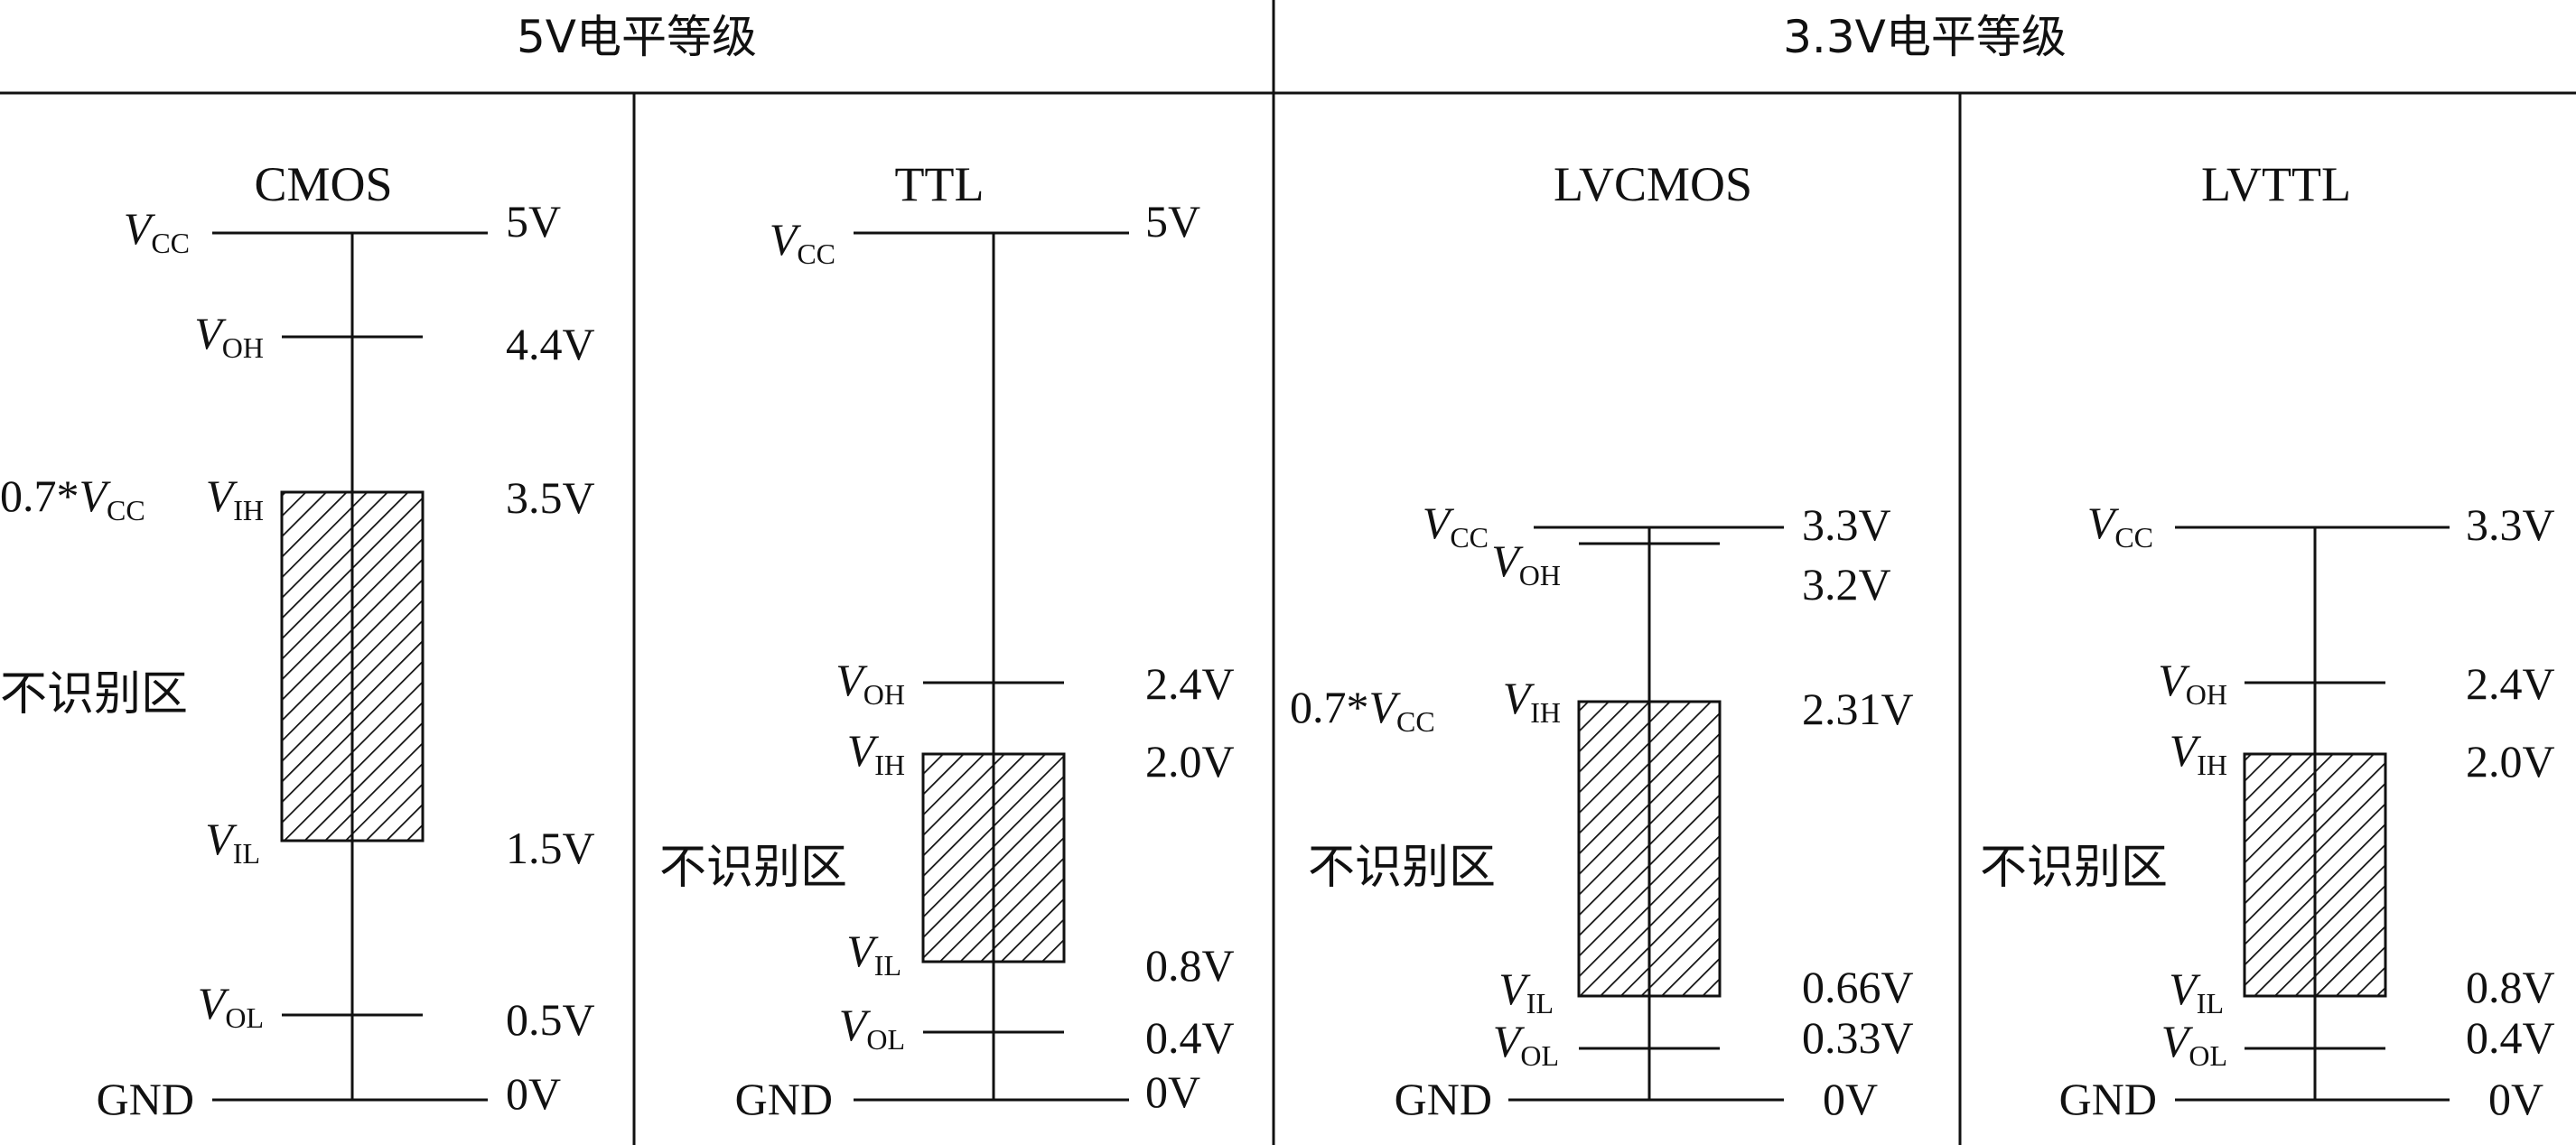  I want to click on voh-value: 4.4V, so click(550, 344).